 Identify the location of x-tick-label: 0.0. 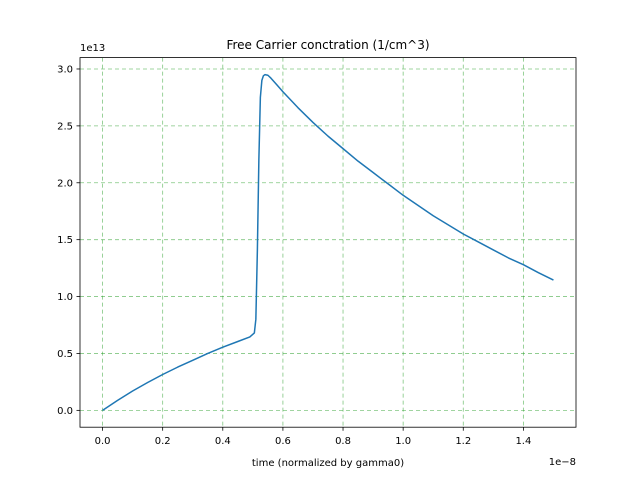
(103, 441).